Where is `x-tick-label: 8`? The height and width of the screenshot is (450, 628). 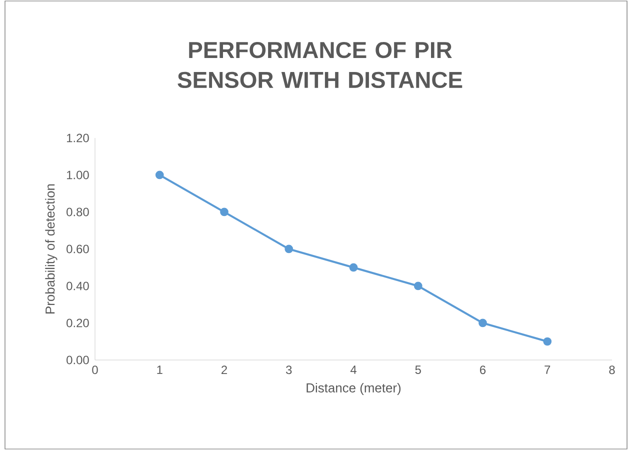
x-tick-label: 8 is located at coordinates (612, 370).